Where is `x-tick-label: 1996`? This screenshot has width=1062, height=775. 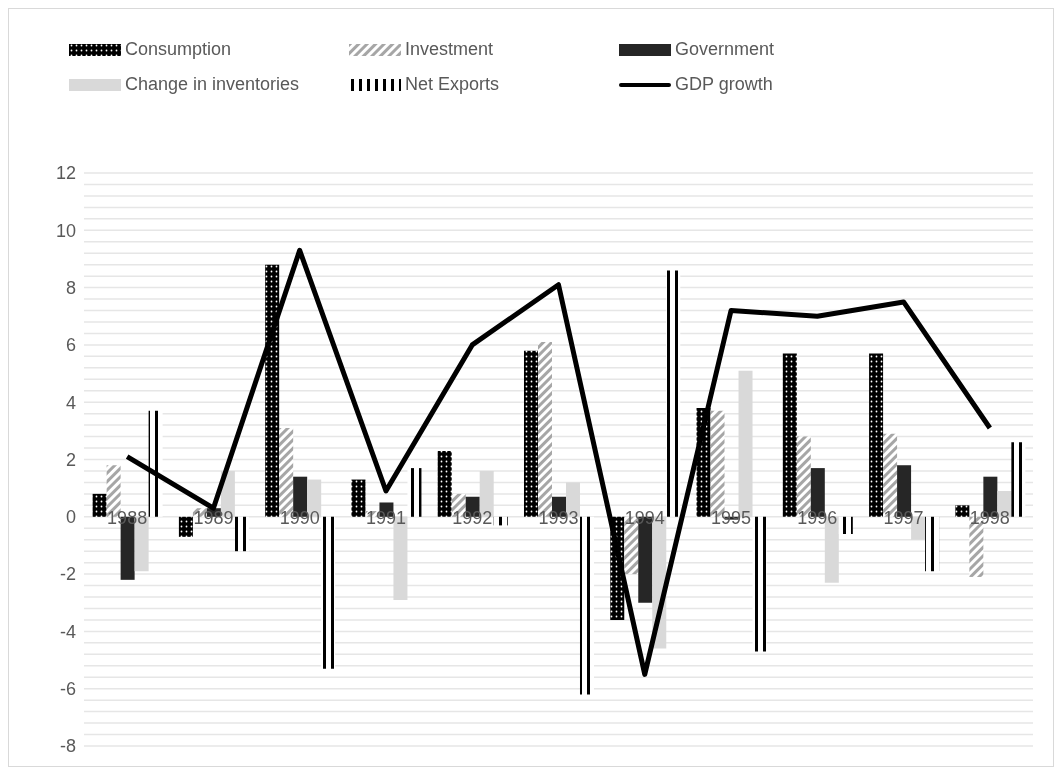 x-tick-label: 1996 is located at coordinates (817, 518).